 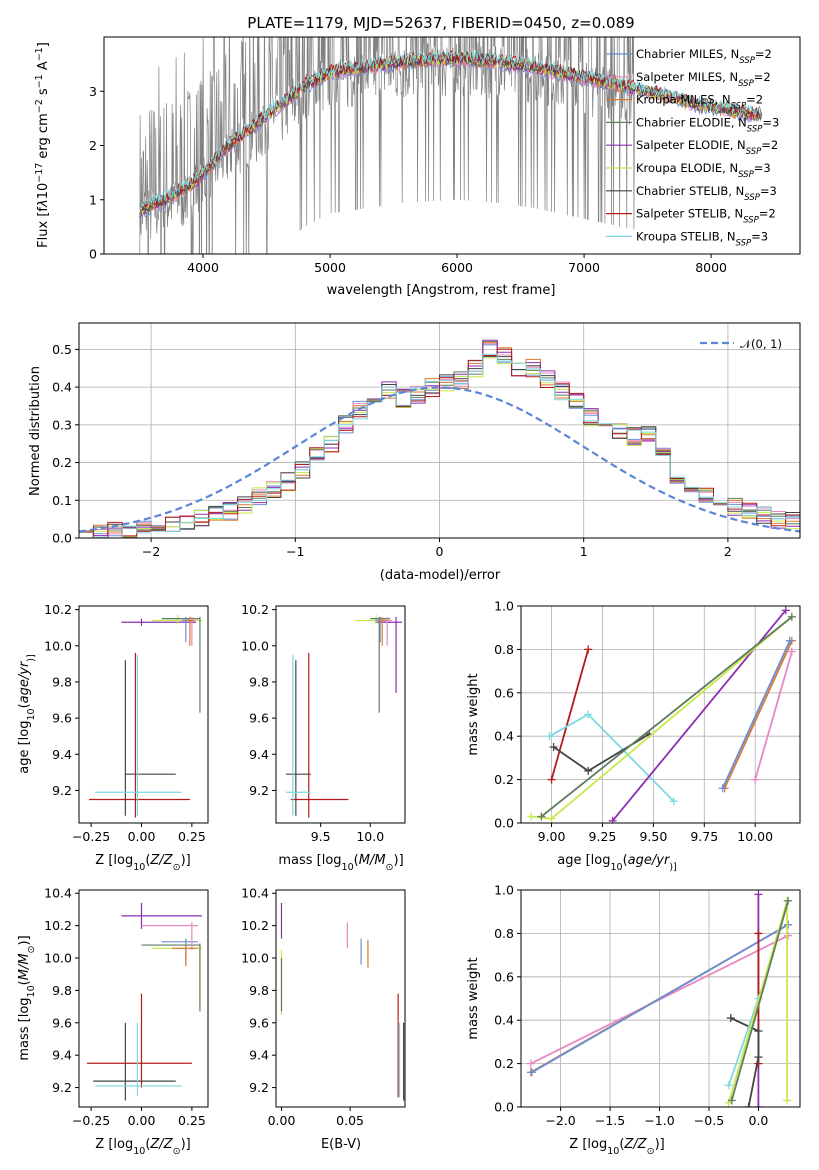 What do you see at coordinates (691, 122) in the screenshot?
I see `legend-text: Chabrier ELODIE, N` at bounding box center [691, 122].